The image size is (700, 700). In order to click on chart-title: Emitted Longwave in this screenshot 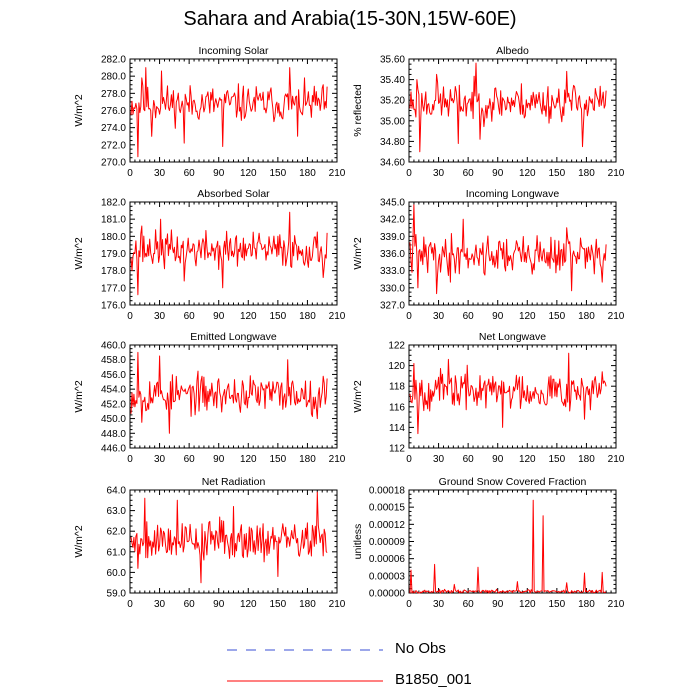, I will do `click(233, 337)`.